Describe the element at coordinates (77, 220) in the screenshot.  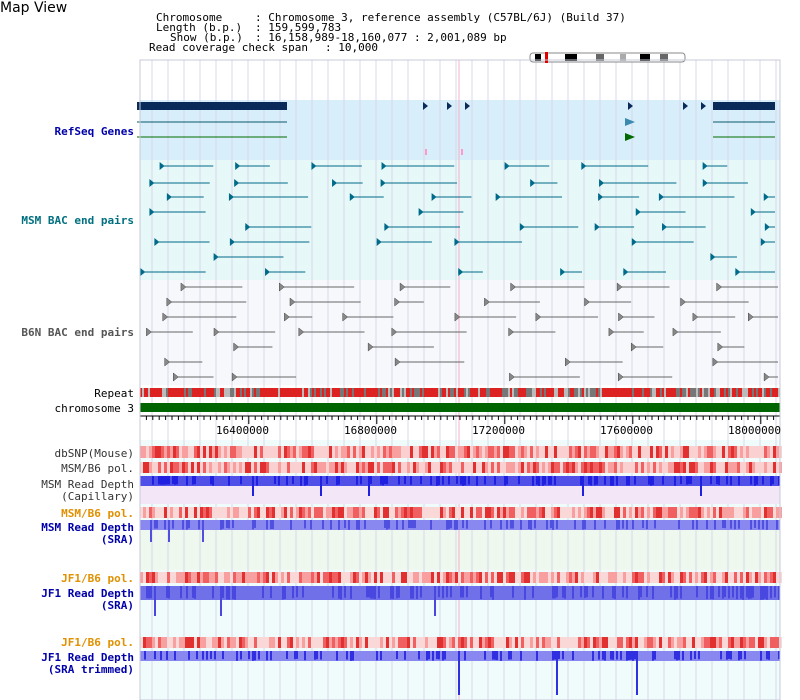
I see `msm-bac-label: MSM BAC end pairs` at that location.